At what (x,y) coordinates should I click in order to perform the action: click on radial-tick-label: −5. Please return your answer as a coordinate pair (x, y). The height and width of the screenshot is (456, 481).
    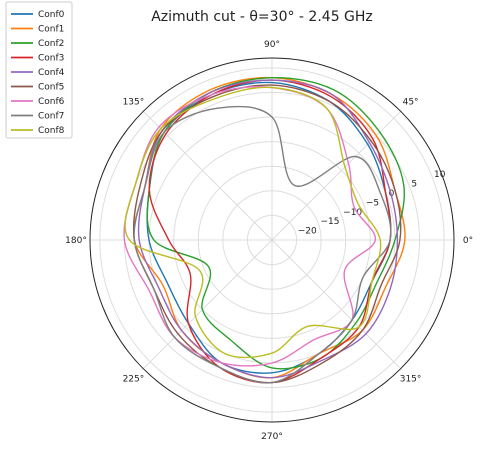
    Looking at the image, I should click on (372, 203).